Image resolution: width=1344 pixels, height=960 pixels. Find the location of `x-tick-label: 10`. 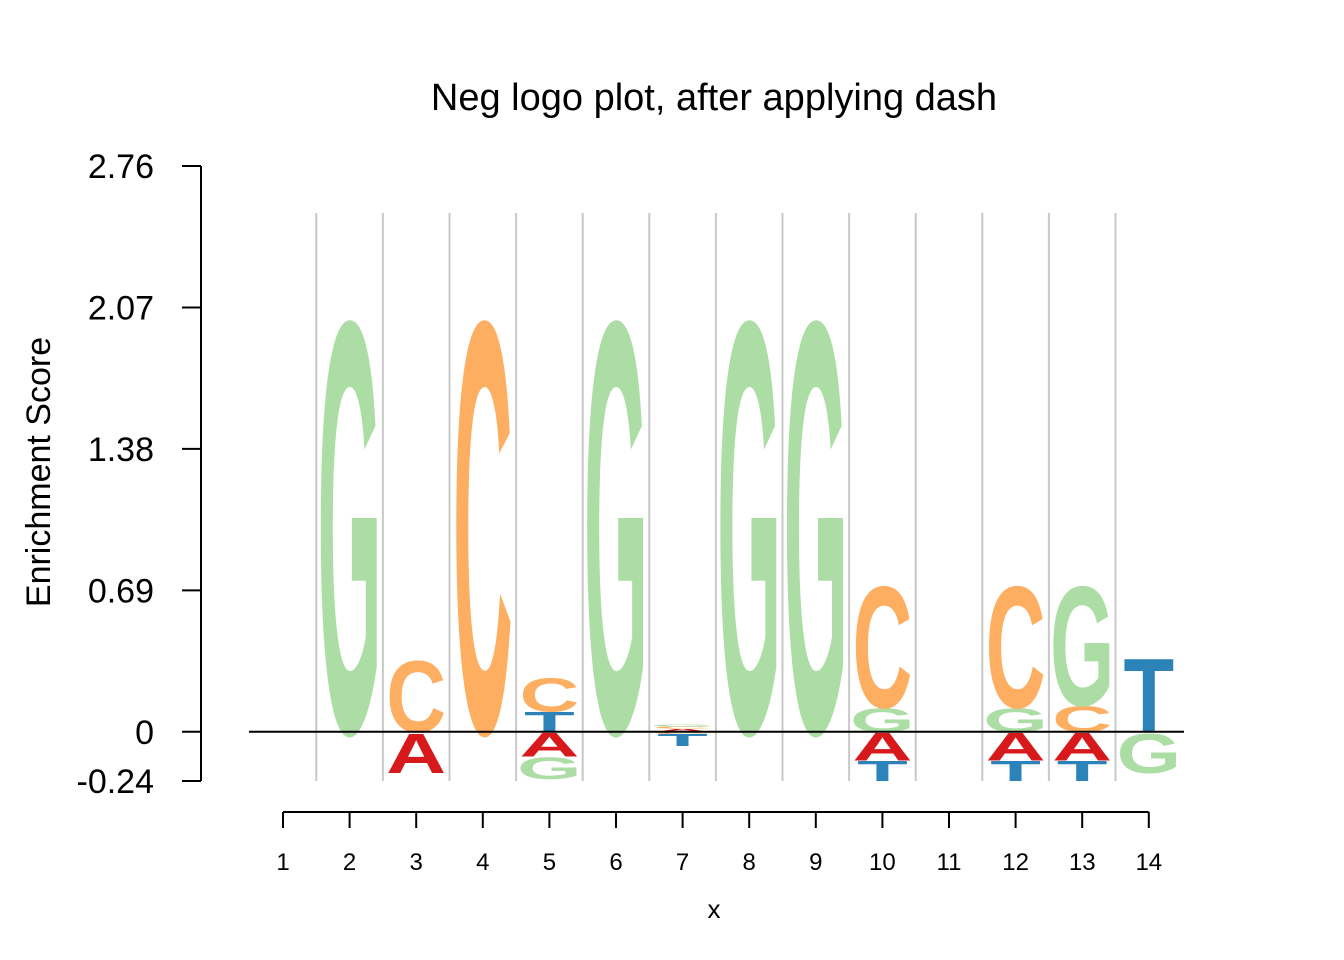

x-tick-label: 10 is located at coordinates (882, 862).